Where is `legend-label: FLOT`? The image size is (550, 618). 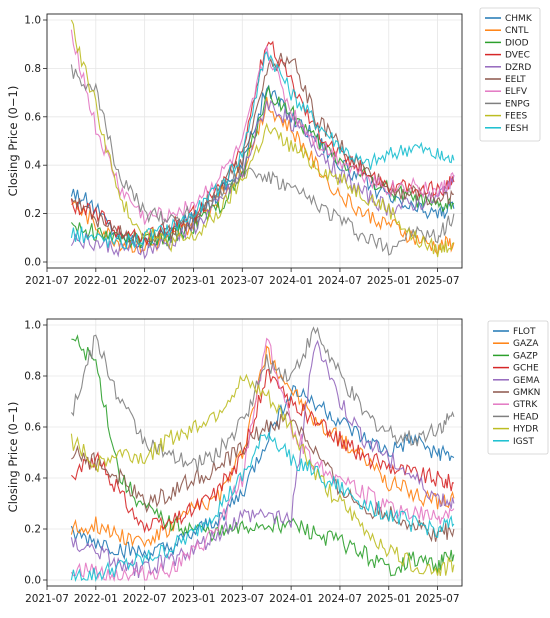
legend-label: FLOT is located at coordinates (524, 332).